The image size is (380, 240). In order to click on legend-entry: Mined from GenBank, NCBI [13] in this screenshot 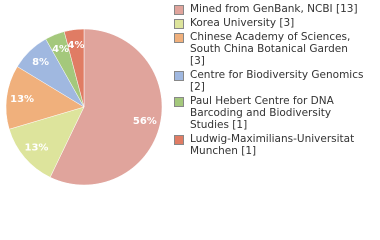, I will do `click(270, 9)`.